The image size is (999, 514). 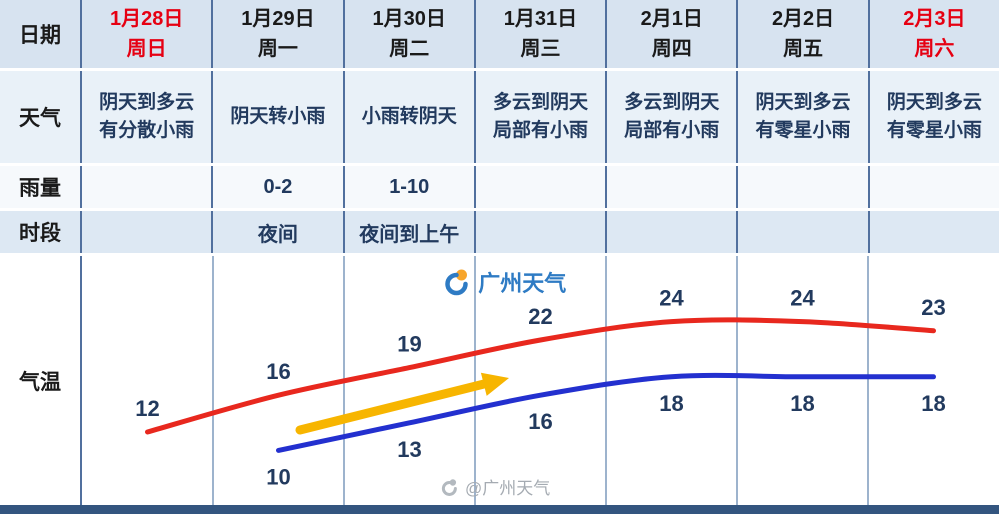 I want to click on svg-text: 23, so click(x=933, y=307).